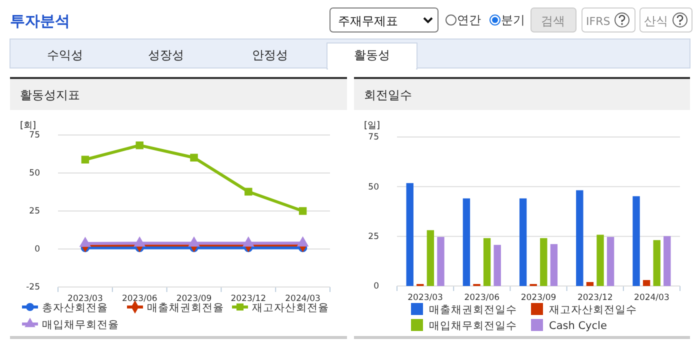 The width and height of the screenshot is (697, 342). What do you see at coordinates (473, 326) in the screenshot?
I see `legend-label: 매입채무회전일수` at bounding box center [473, 326].